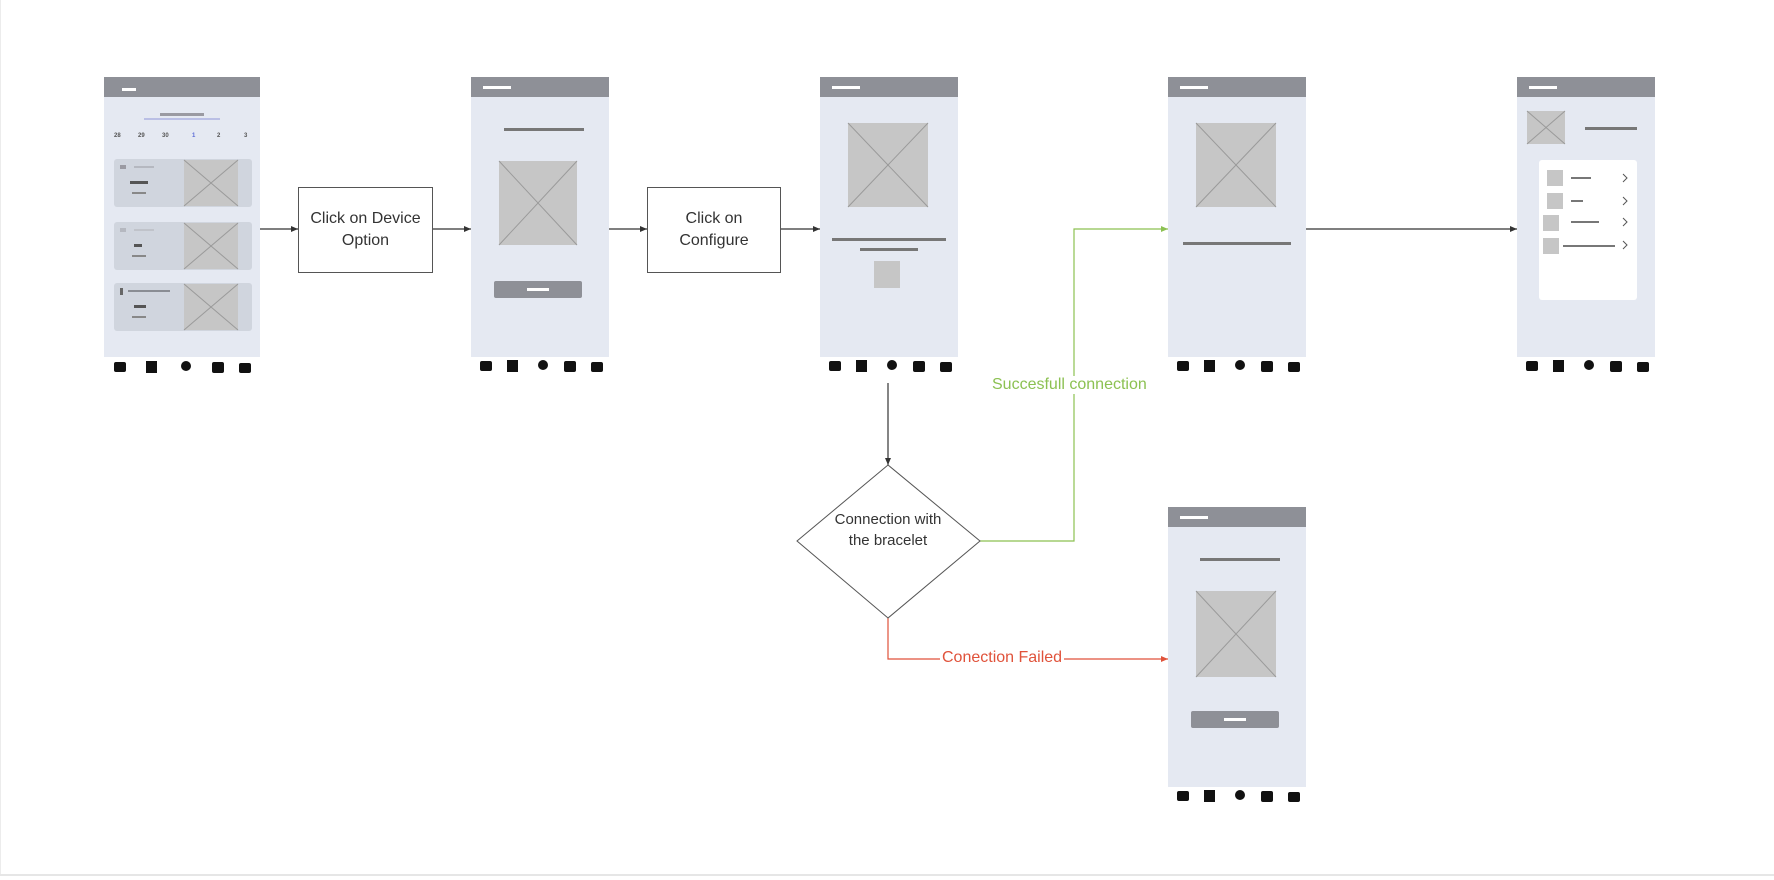 This screenshot has width=1774, height=880. I want to click on mockup-screen-pairing, so click(889, 230).